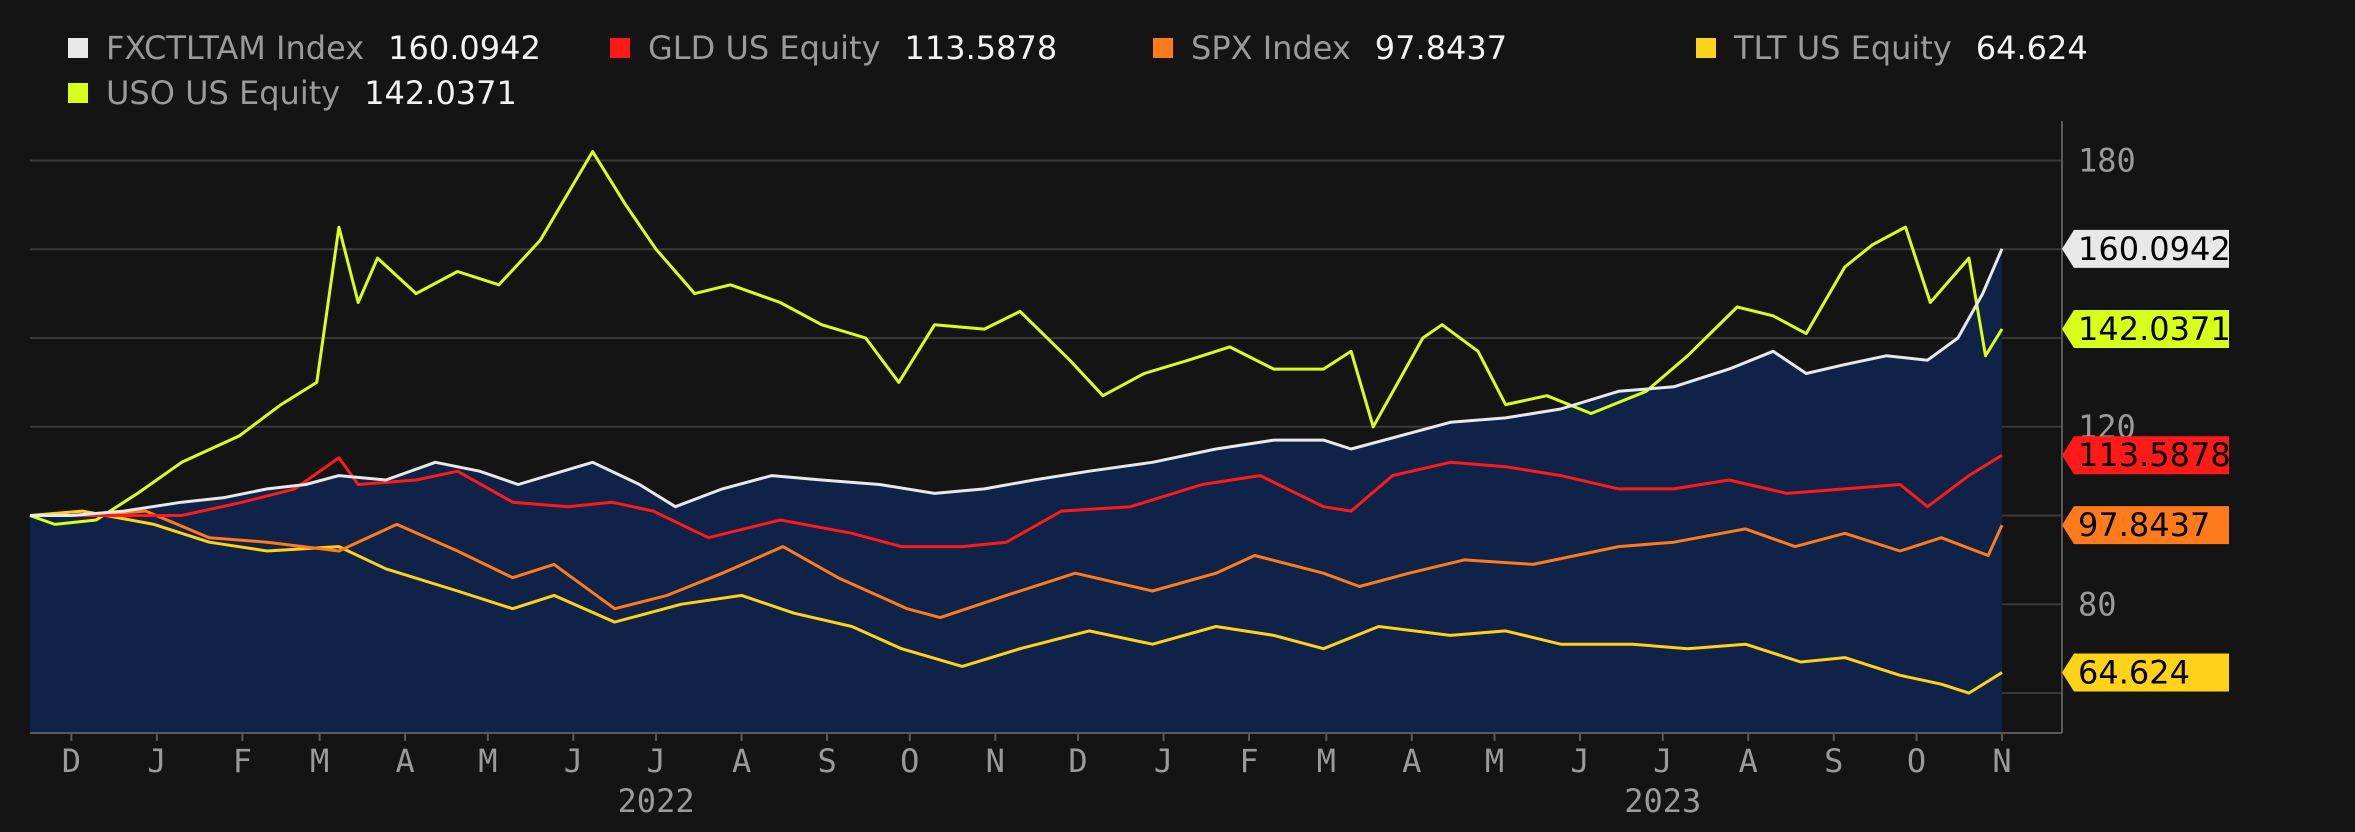 This screenshot has height=832, width=2355. I want to click on last-value-tag-uso-us-equity: 142.0371, so click(2146, 328).